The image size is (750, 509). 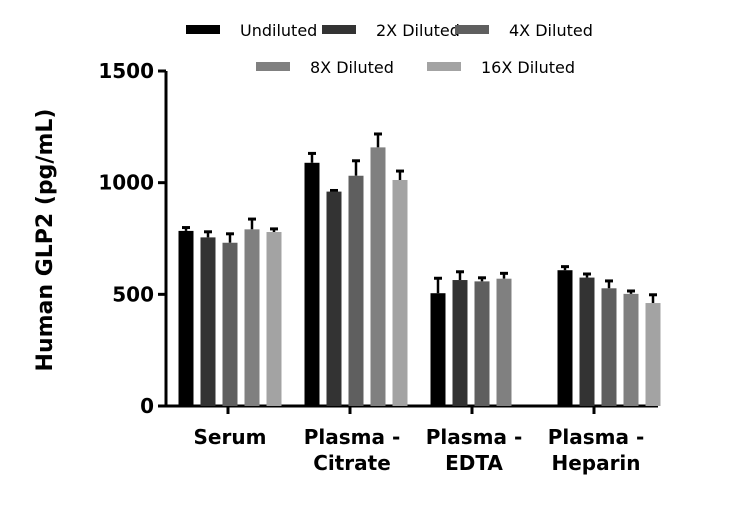 I want to click on y-axis-label: Human GLP2 (pg/mL), so click(x=45, y=240).